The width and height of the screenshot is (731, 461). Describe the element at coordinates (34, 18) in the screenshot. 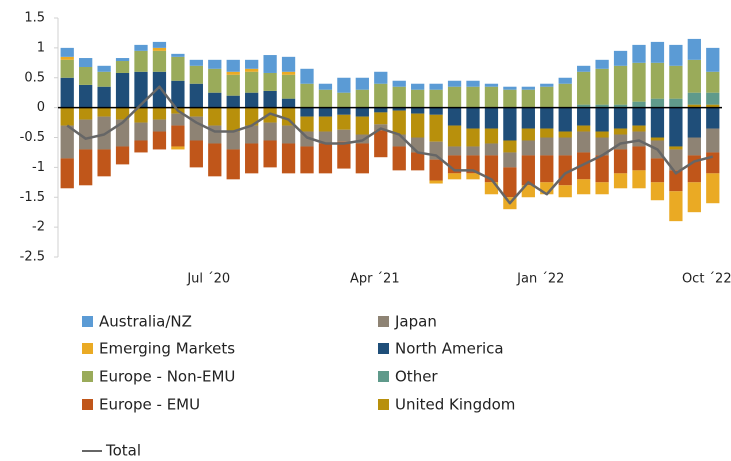

I see `y-tick-label: 1.5` at that location.